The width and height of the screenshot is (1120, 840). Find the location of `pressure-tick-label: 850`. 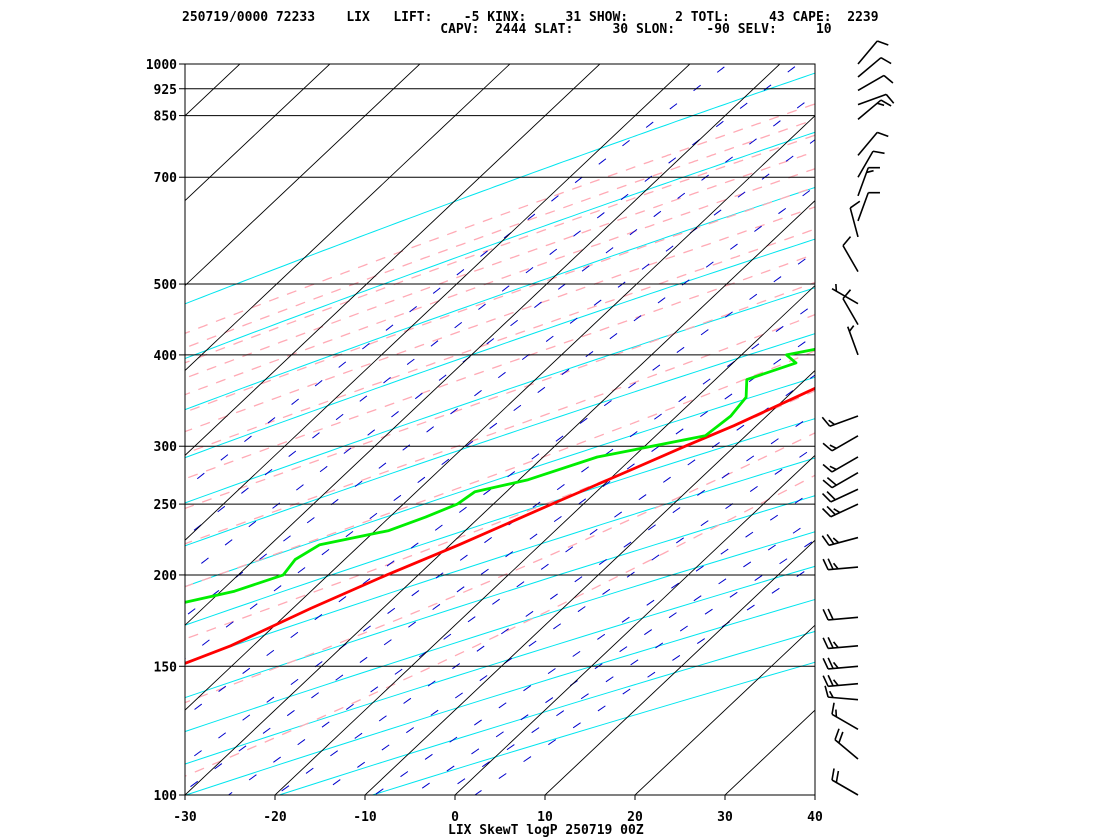

pressure-tick-label: 850 is located at coordinates (166, 117).